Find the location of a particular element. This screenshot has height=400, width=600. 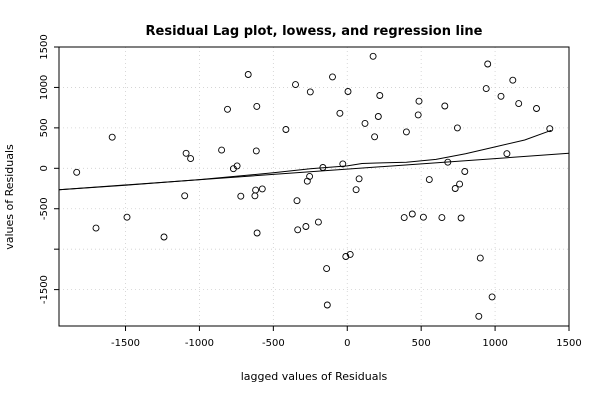

y-tick-label-5: 1000 is located at coordinates (44, 87).